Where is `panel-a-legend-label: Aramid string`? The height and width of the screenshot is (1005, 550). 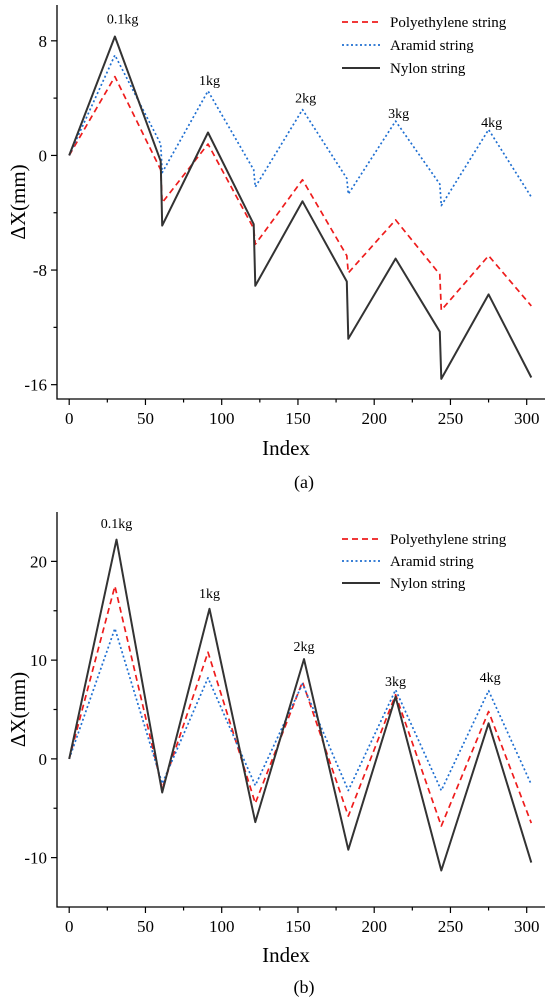
panel-a-legend-label: Aramid string is located at coordinates (432, 46).